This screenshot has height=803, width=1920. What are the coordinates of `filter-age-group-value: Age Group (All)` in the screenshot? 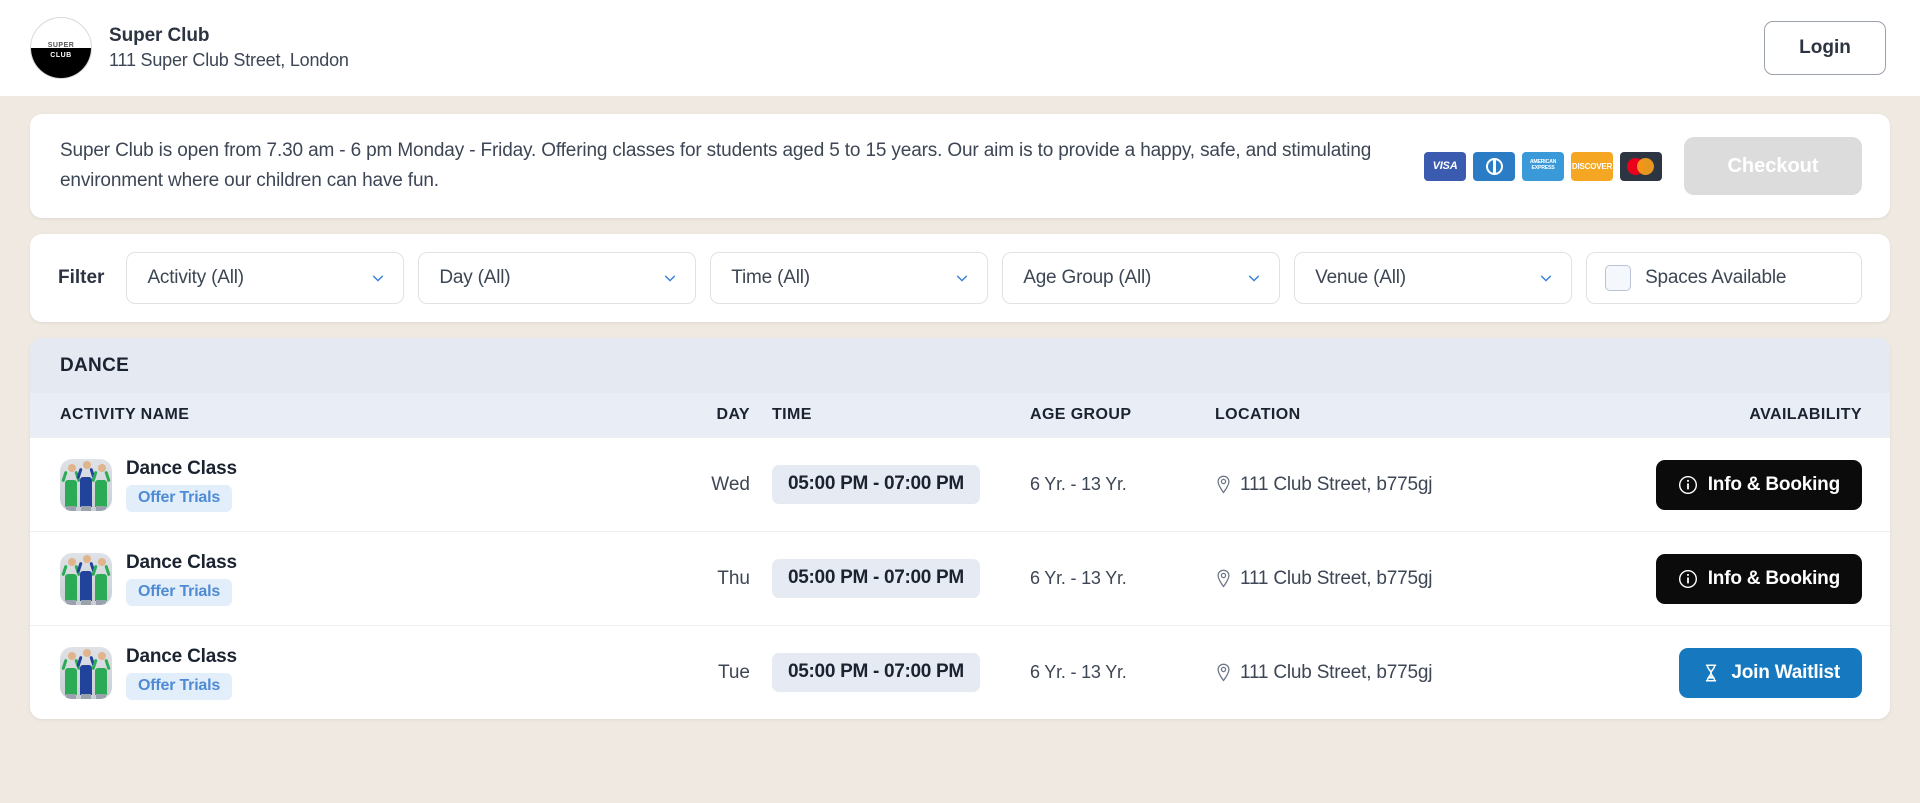 It's located at (1087, 277).